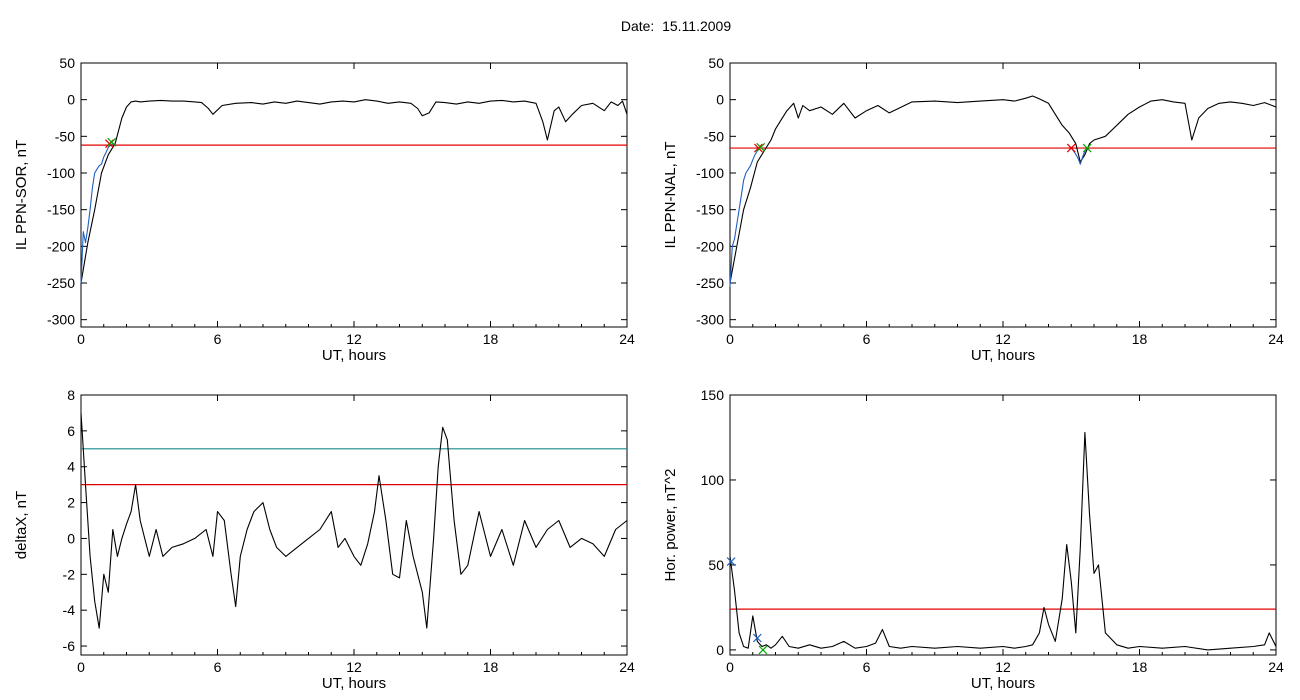 This screenshot has width=1300, height=700. What do you see at coordinates (69, 574) in the screenshot?
I see `y-tick-label: -2` at bounding box center [69, 574].